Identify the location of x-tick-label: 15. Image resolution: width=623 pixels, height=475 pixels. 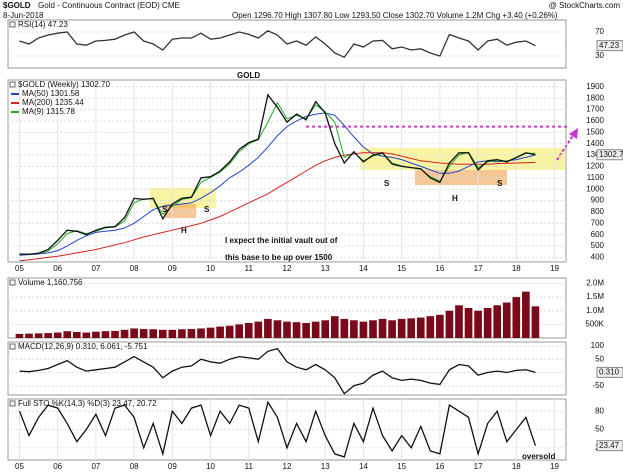
(401, 466).